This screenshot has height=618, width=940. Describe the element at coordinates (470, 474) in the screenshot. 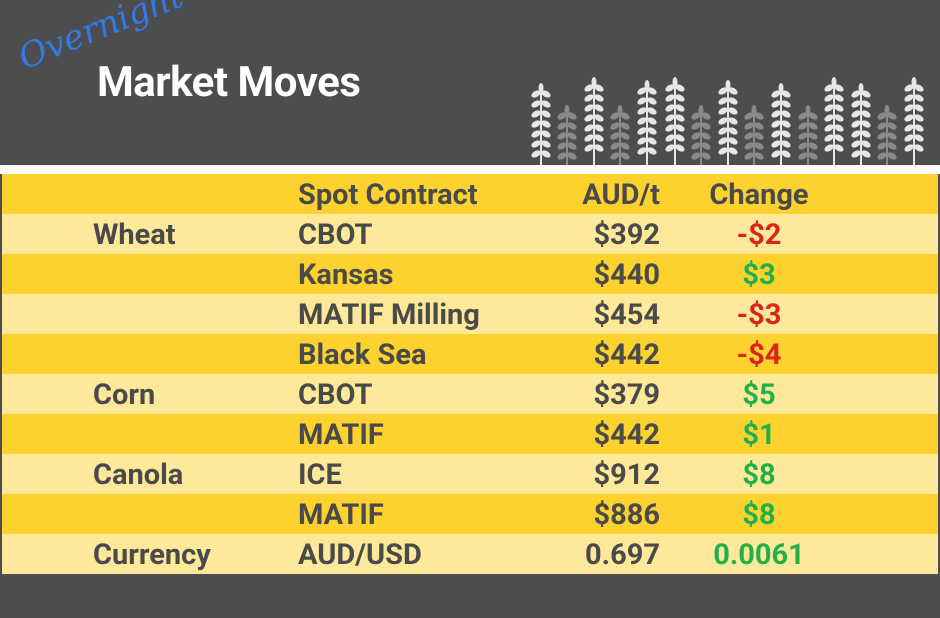

I see `table-row: Canola ICE $912 $8` at that location.